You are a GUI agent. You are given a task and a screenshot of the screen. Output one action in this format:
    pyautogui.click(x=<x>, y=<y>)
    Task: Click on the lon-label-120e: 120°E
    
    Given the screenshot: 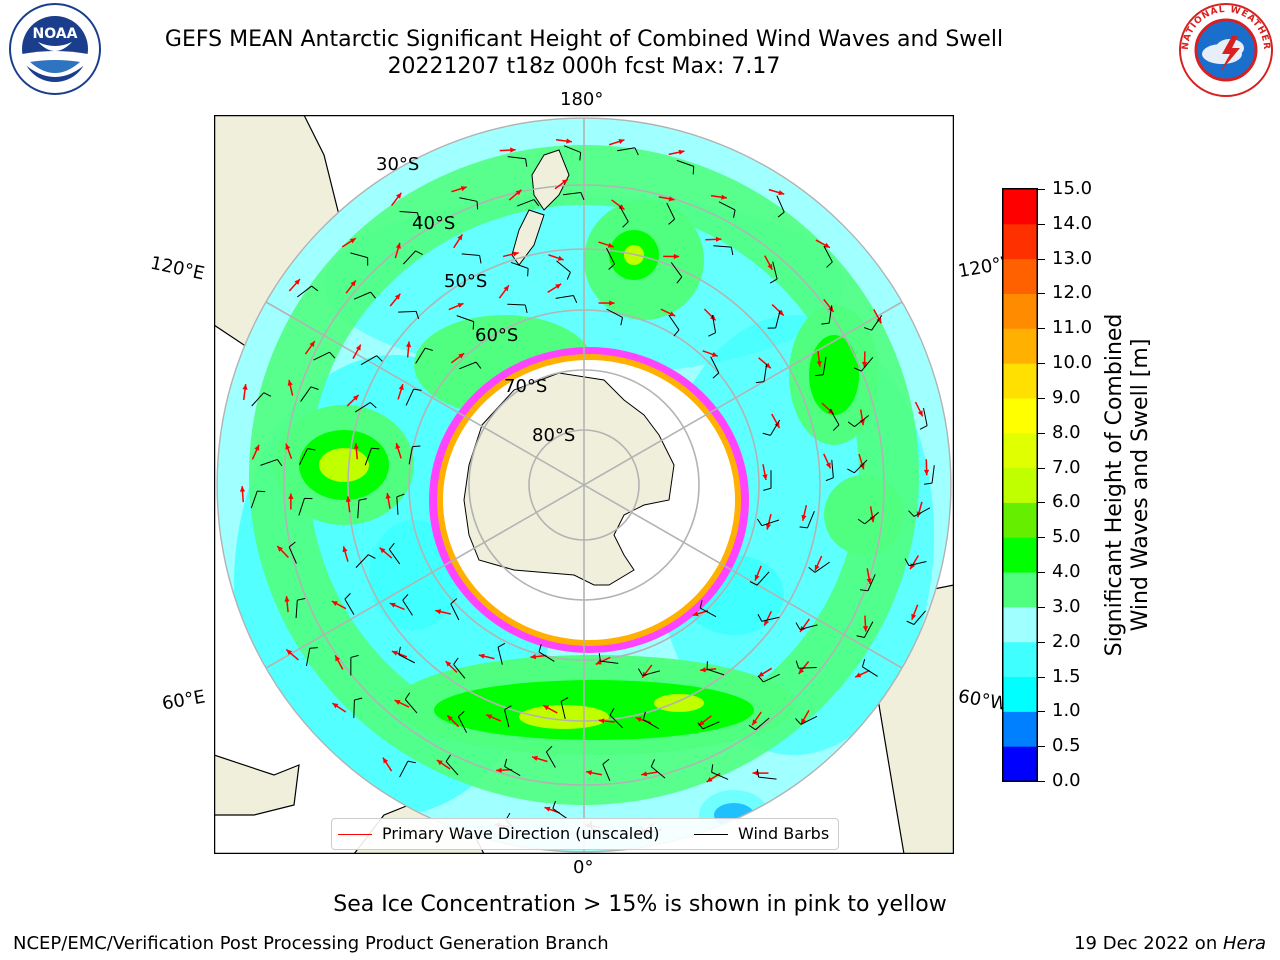 What is the action you would take?
    pyautogui.click(x=177, y=268)
    